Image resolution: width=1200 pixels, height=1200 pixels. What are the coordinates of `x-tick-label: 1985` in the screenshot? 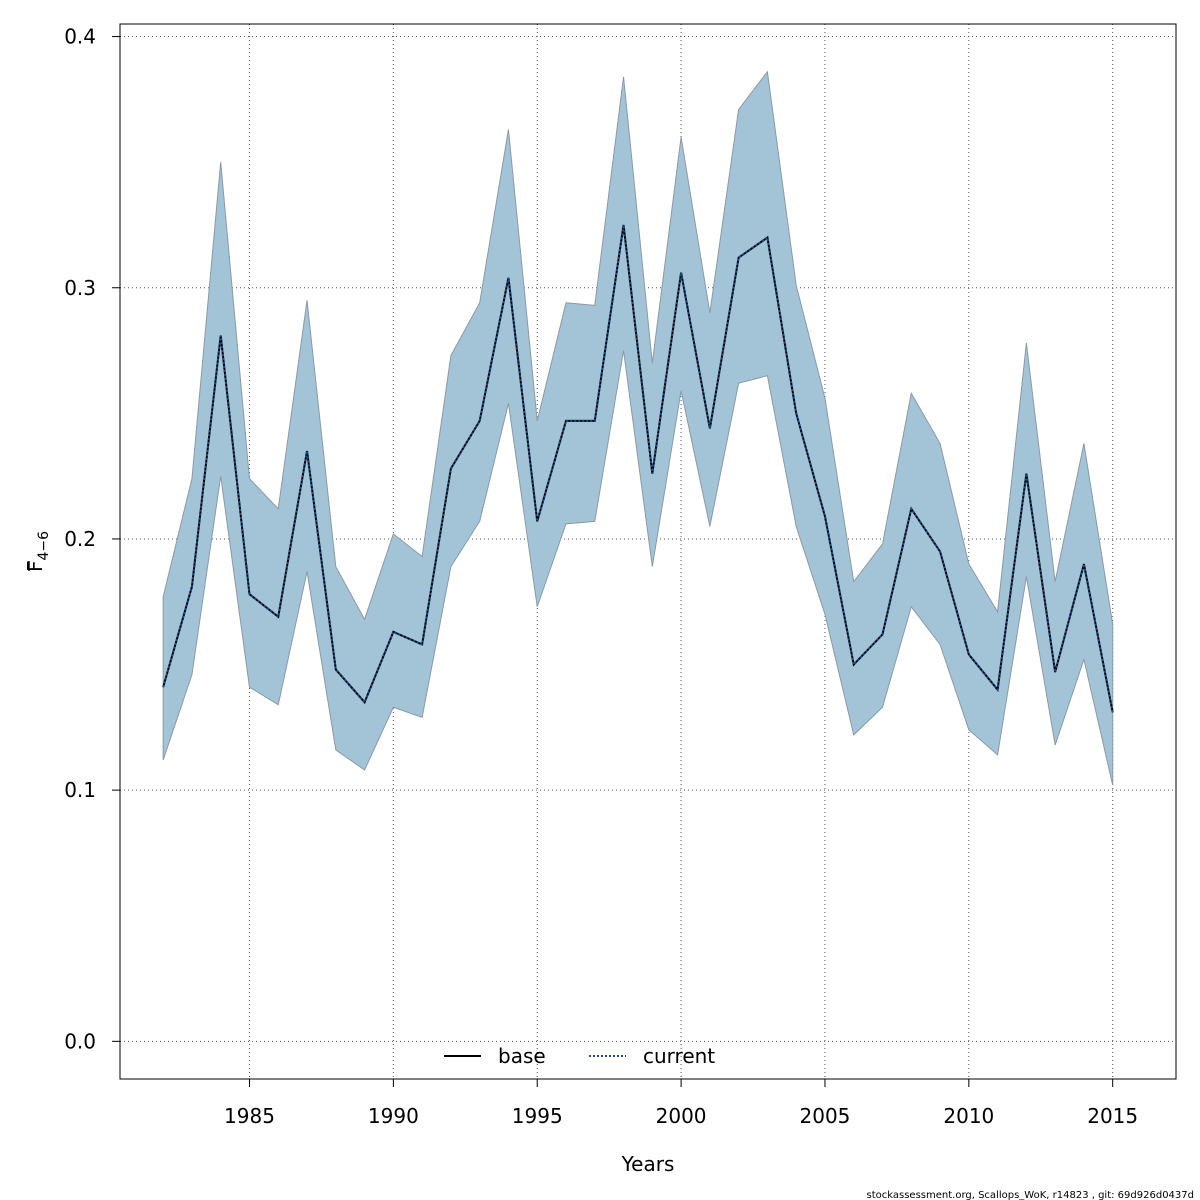 It's located at (249, 1116).